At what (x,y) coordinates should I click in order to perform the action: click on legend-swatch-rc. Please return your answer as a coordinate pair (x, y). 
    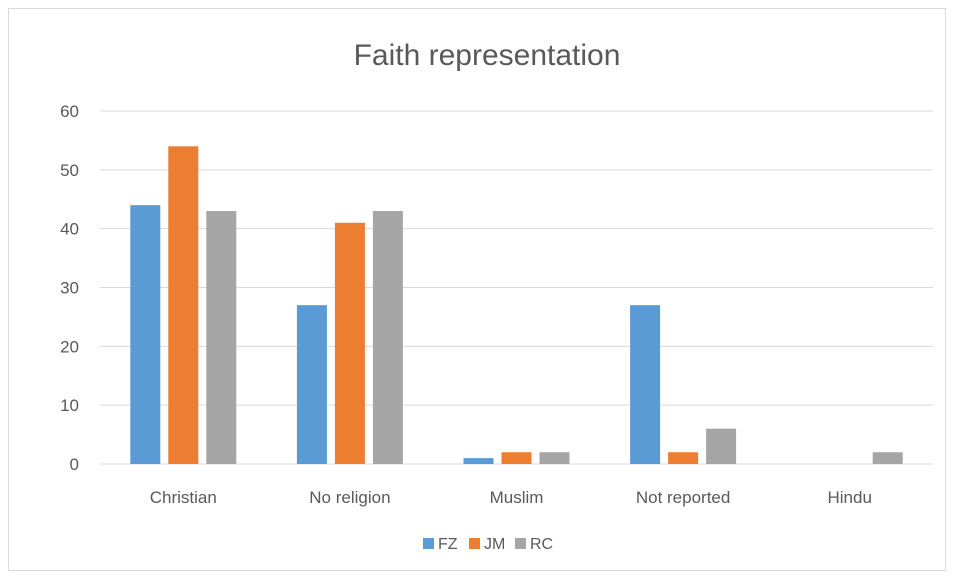
    Looking at the image, I should click on (520, 543).